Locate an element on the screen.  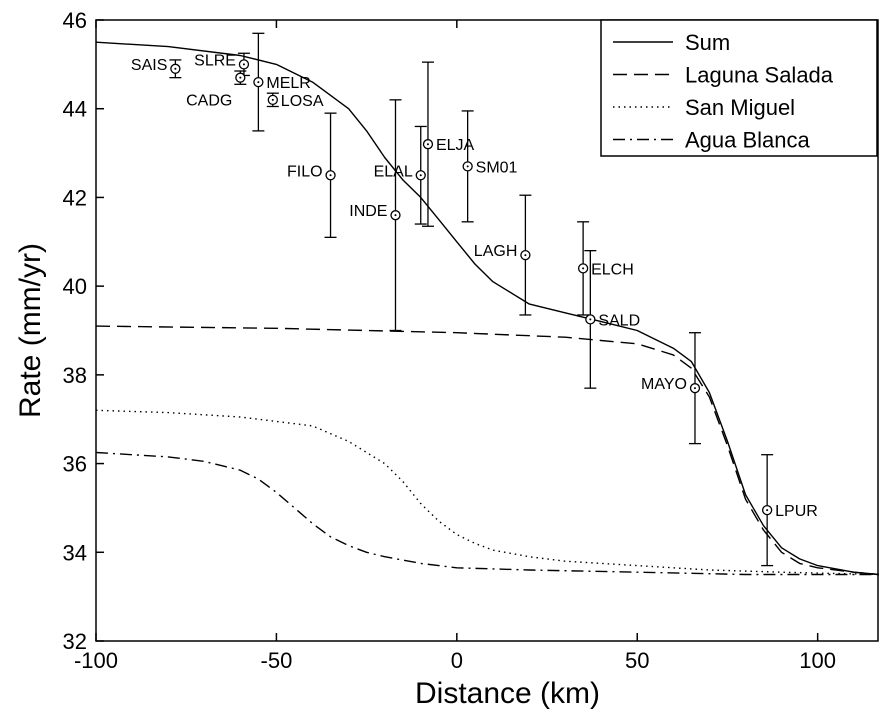
x-tick-label: -100 is located at coordinates (96, 660).